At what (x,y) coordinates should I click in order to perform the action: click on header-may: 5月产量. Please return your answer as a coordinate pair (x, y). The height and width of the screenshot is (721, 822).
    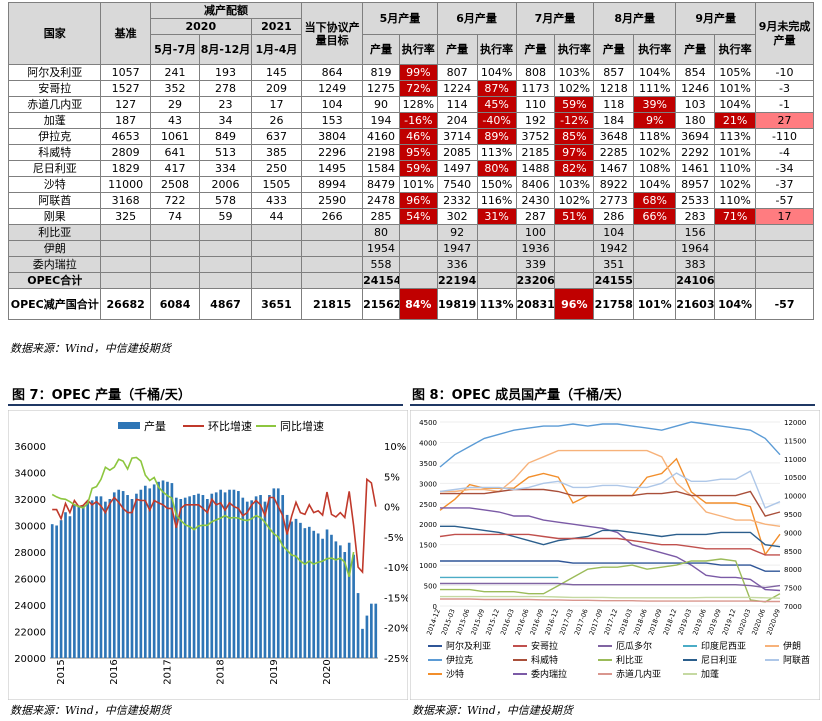
    Looking at the image, I should click on (400, 18).